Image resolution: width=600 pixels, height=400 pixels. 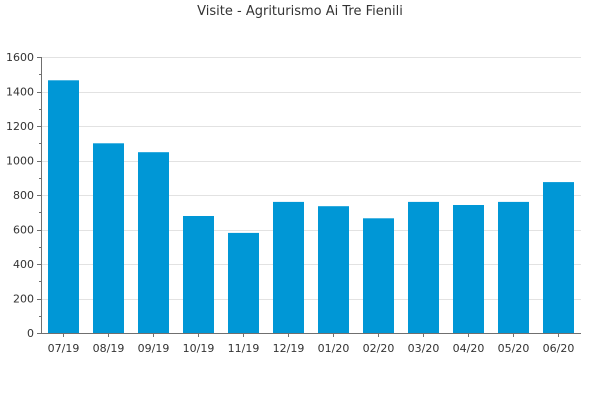 I want to click on x-tick-label: 10/19, so click(x=199, y=348).